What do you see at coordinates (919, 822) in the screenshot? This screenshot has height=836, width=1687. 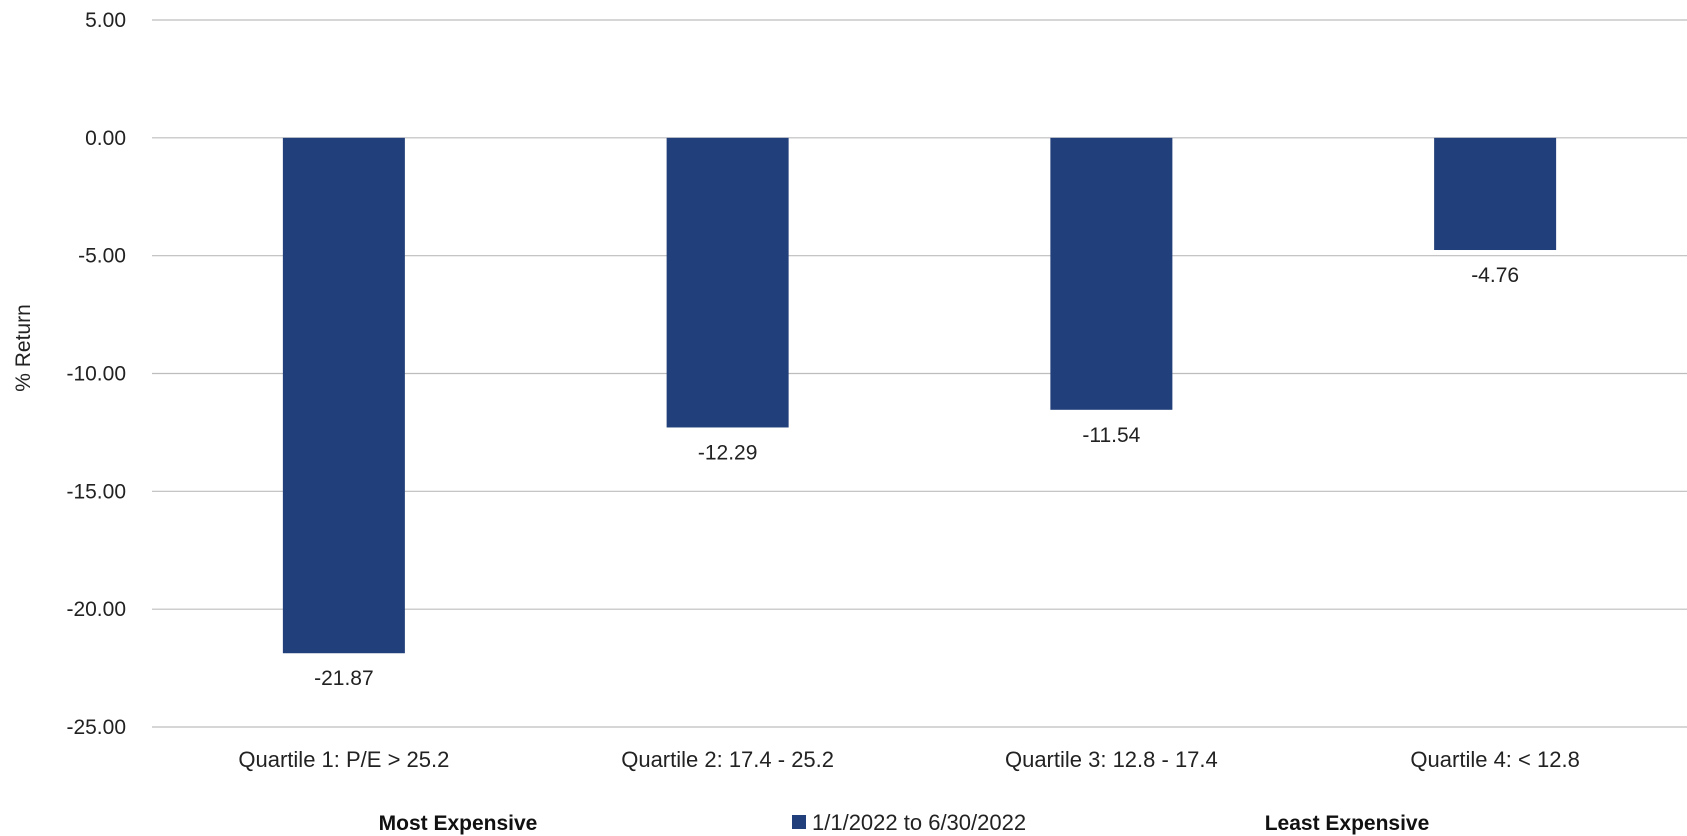 I see `legend-label: 1/1/2022 to 6/30/2022` at bounding box center [919, 822].